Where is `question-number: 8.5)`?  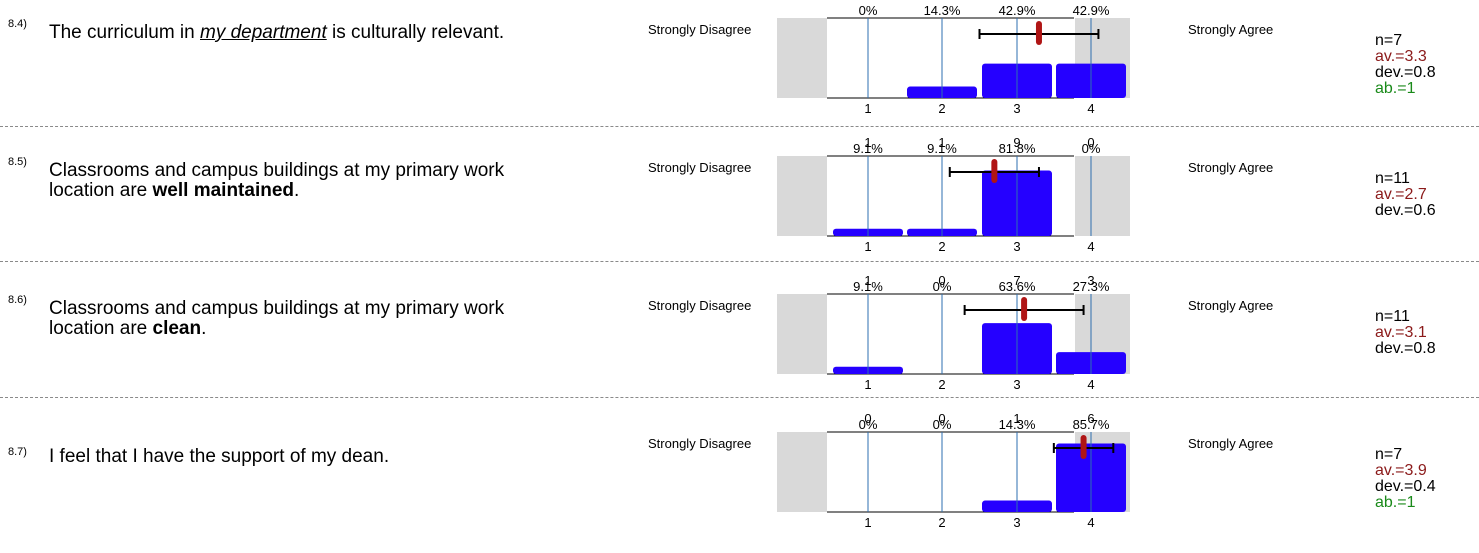 question-number: 8.5) is located at coordinates (17, 162).